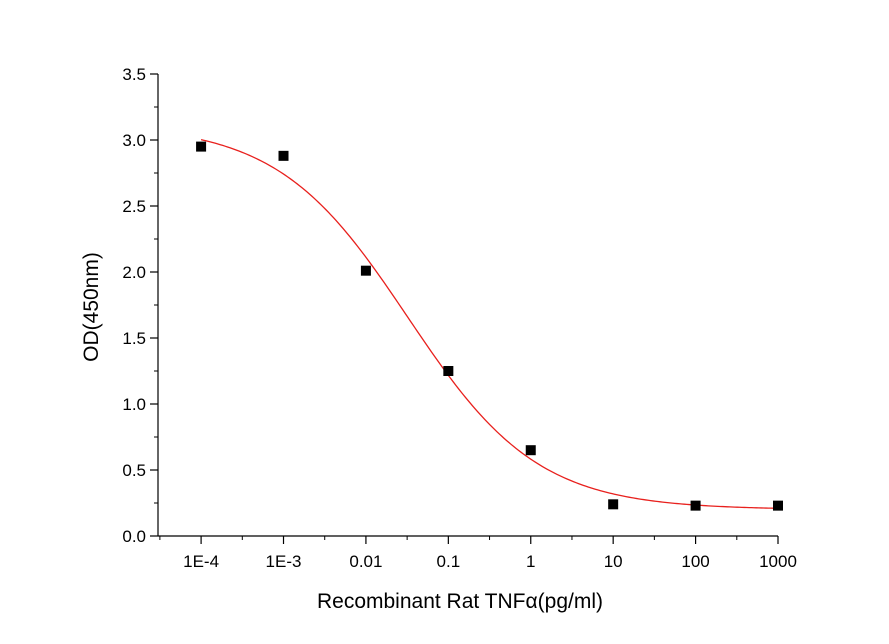 The image size is (889, 644). I want to click on y-tick-label: 2.5, so click(134, 206).